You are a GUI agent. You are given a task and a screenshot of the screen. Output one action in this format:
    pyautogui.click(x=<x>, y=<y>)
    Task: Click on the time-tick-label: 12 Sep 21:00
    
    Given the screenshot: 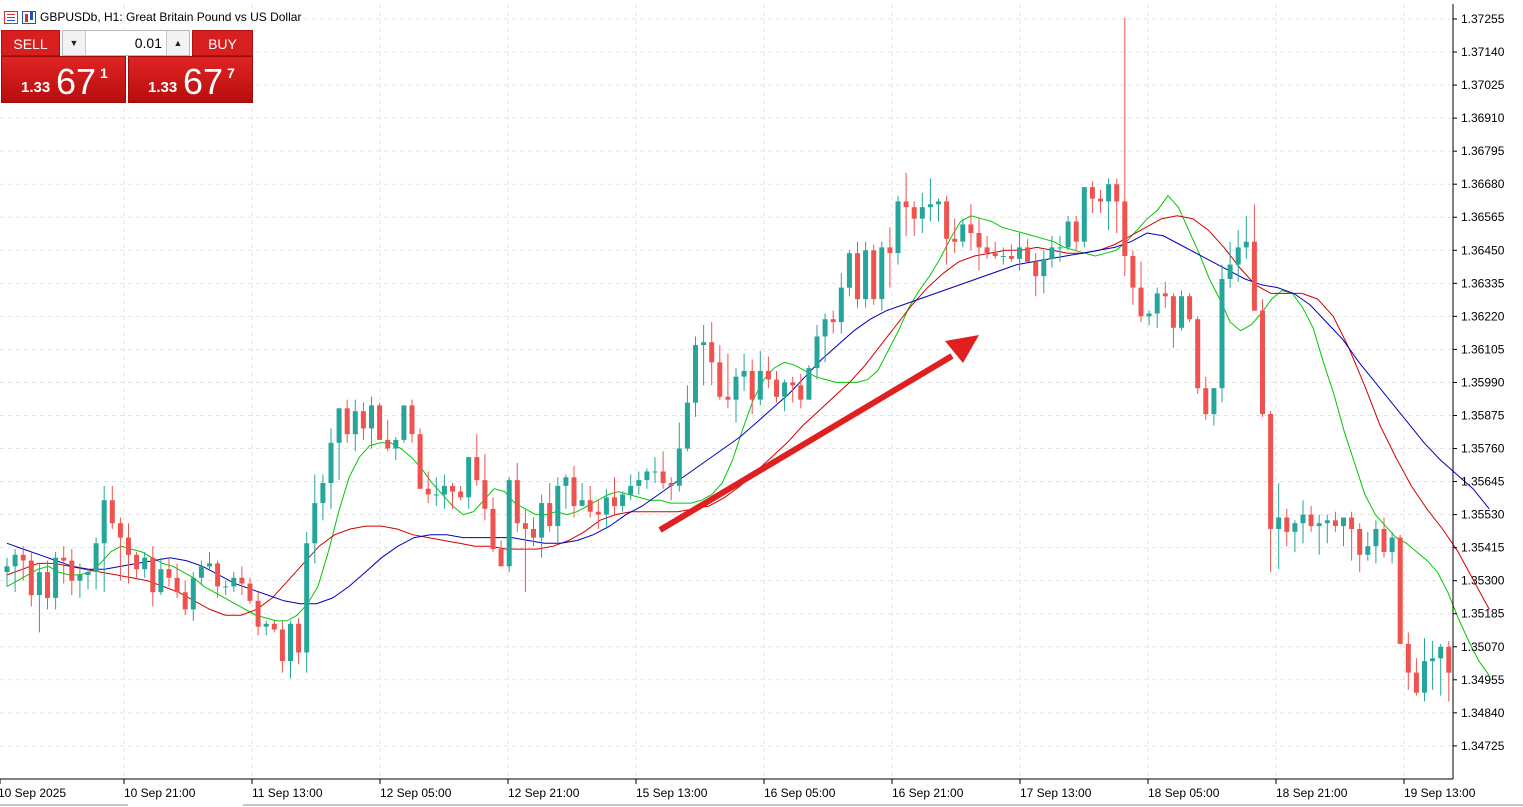 What is the action you would take?
    pyautogui.click(x=544, y=793)
    